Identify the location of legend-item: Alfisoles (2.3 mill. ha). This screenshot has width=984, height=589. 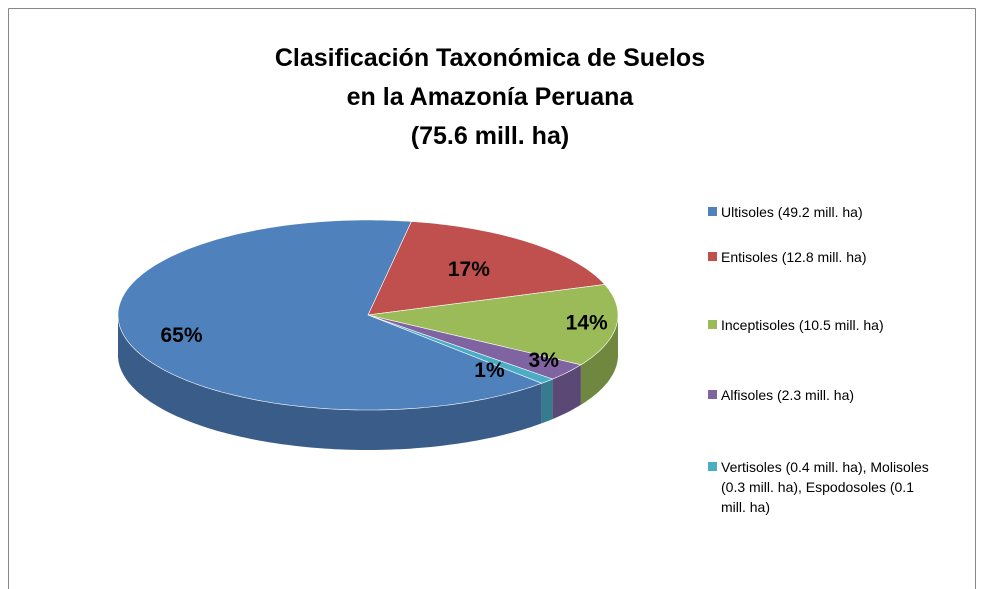
(820, 395).